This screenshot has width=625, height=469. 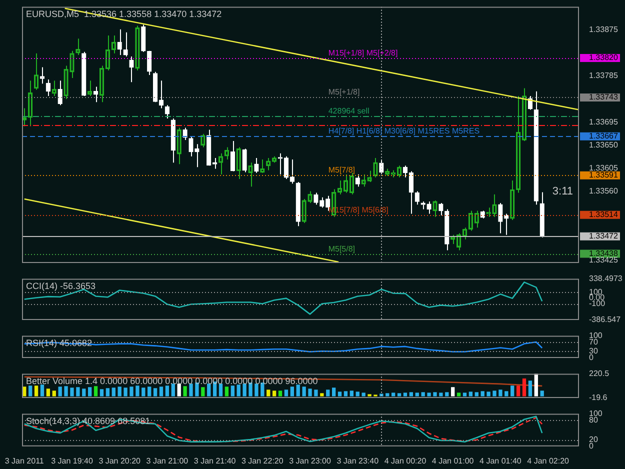 What do you see at coordinates (61, 285) in the screenshot?
I see `chart-title: CCI(14) -56.3653` at bounding box center [61, 285].